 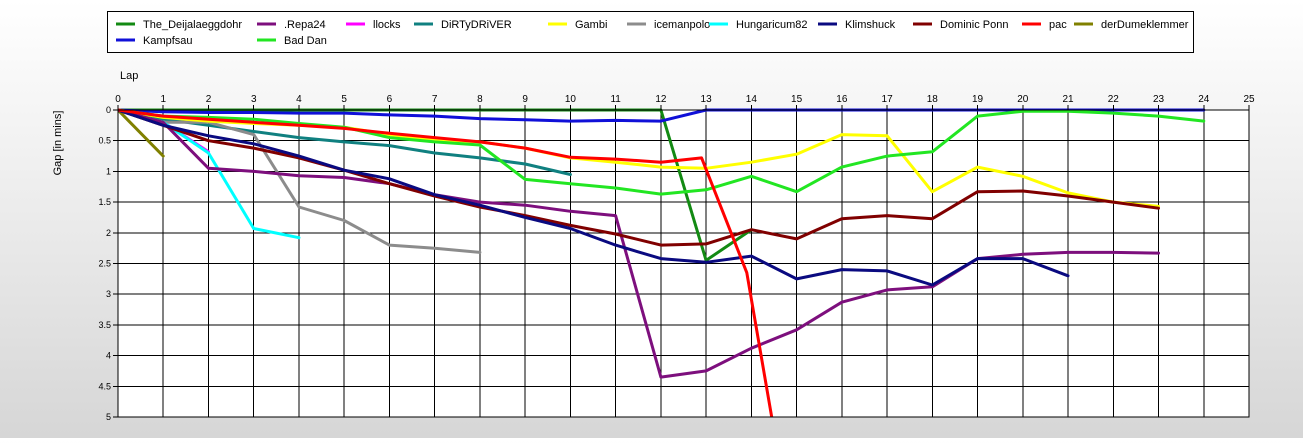 What do you see at coordinates (254, 99) in the screenshot?
I see `x-tick-label: 3` at bounding box center [254, 99].